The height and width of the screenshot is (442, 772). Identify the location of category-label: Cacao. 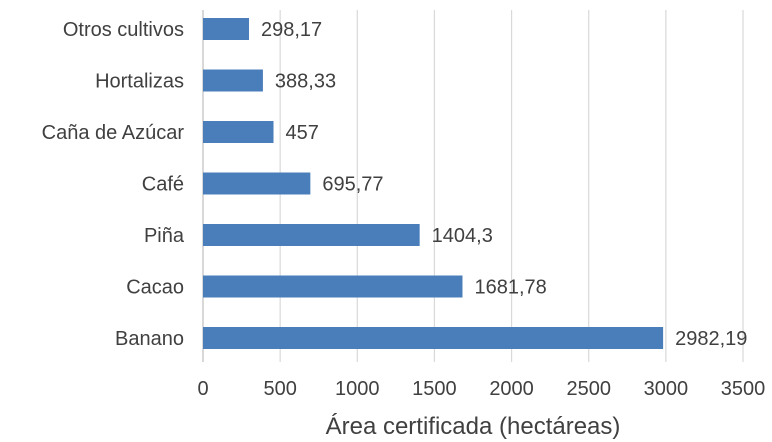
(155, 288).